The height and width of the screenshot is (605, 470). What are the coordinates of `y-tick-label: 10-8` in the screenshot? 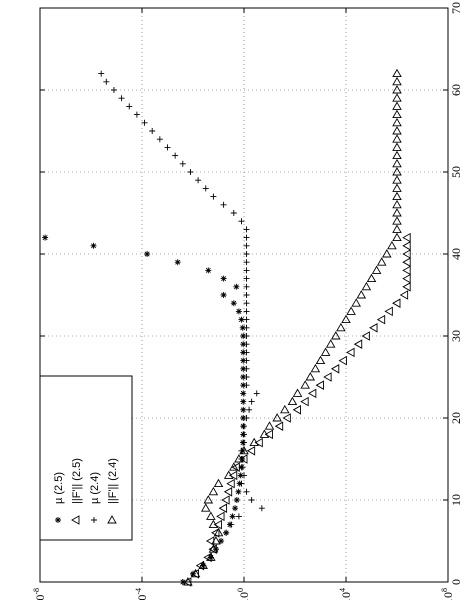 It's located at (39, 596).